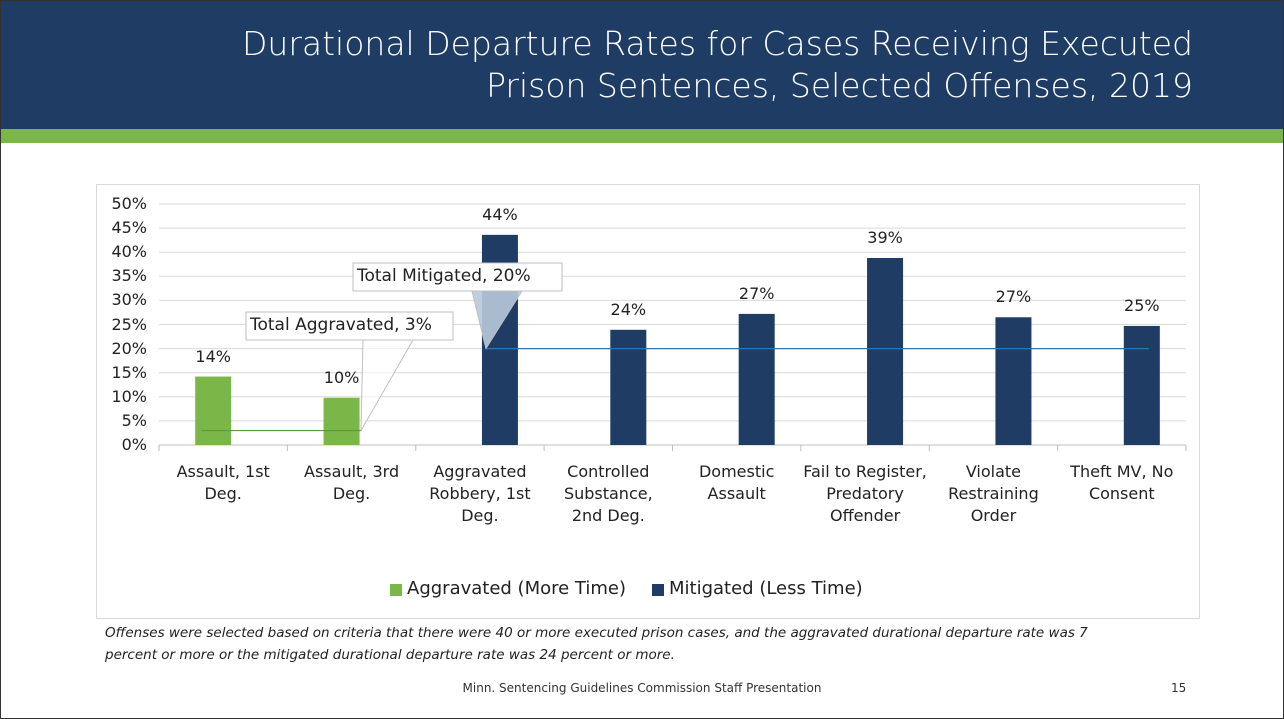 The height and width of the screenshot is (719, 1284). I want to click on value-label: 24%, so click(628, 309).